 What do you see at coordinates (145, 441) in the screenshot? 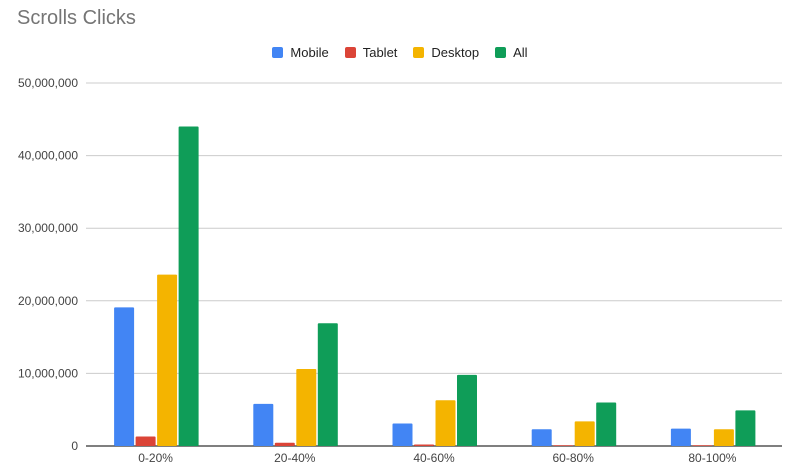
I see `bar-tablet-0-20%` at bounding box center [145, 441].